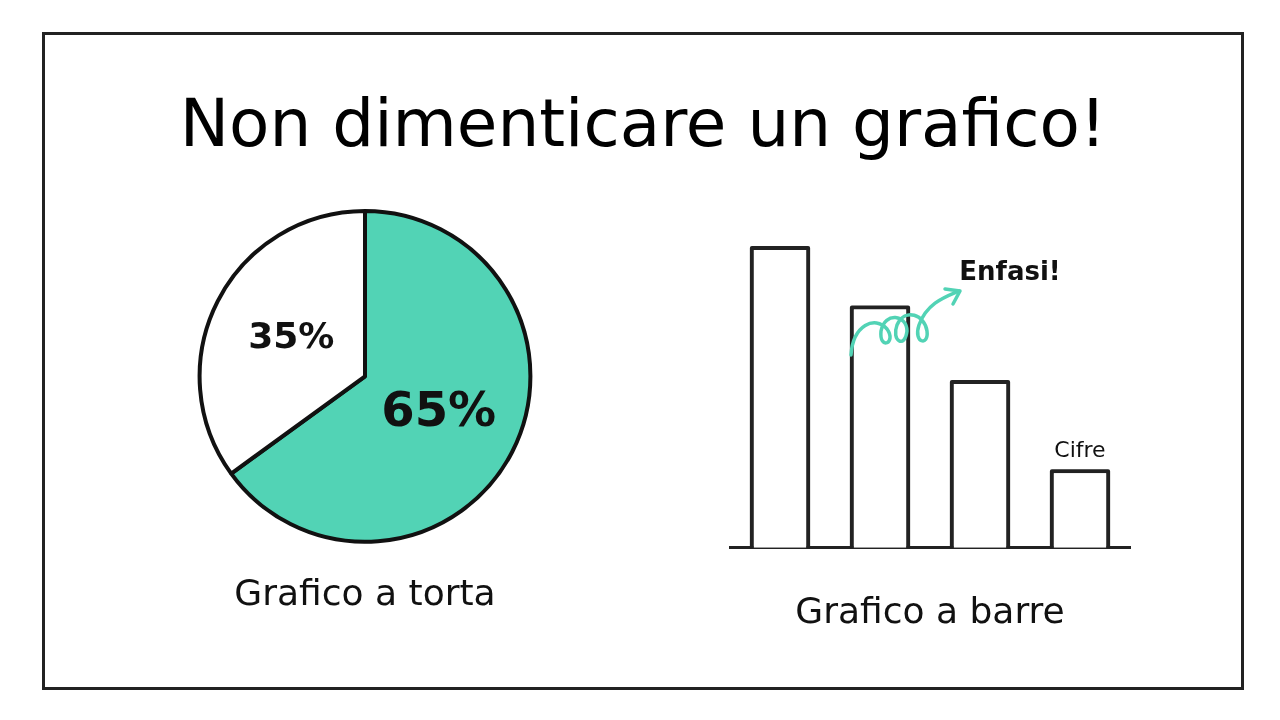 This screenshot has height=720, width=1280. I want to click on annotation: Enfasi!, so click(1010, 271).